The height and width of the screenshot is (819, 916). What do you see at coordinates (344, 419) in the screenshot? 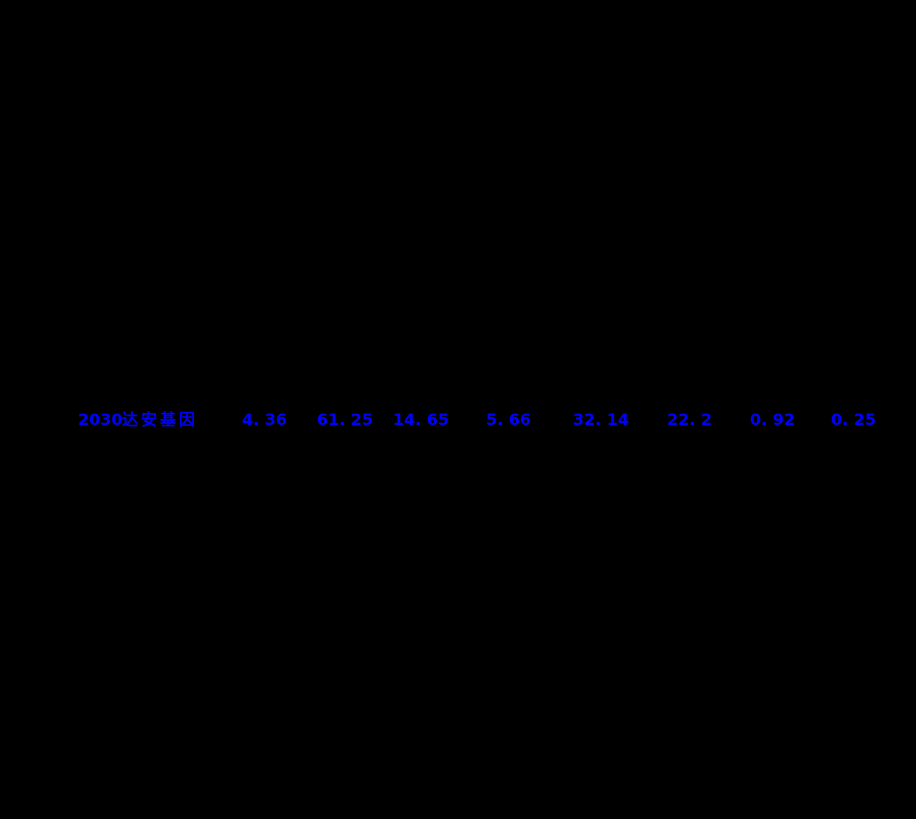
I see `value-cell-2: 61. 25` at bounding box center [344, 419].